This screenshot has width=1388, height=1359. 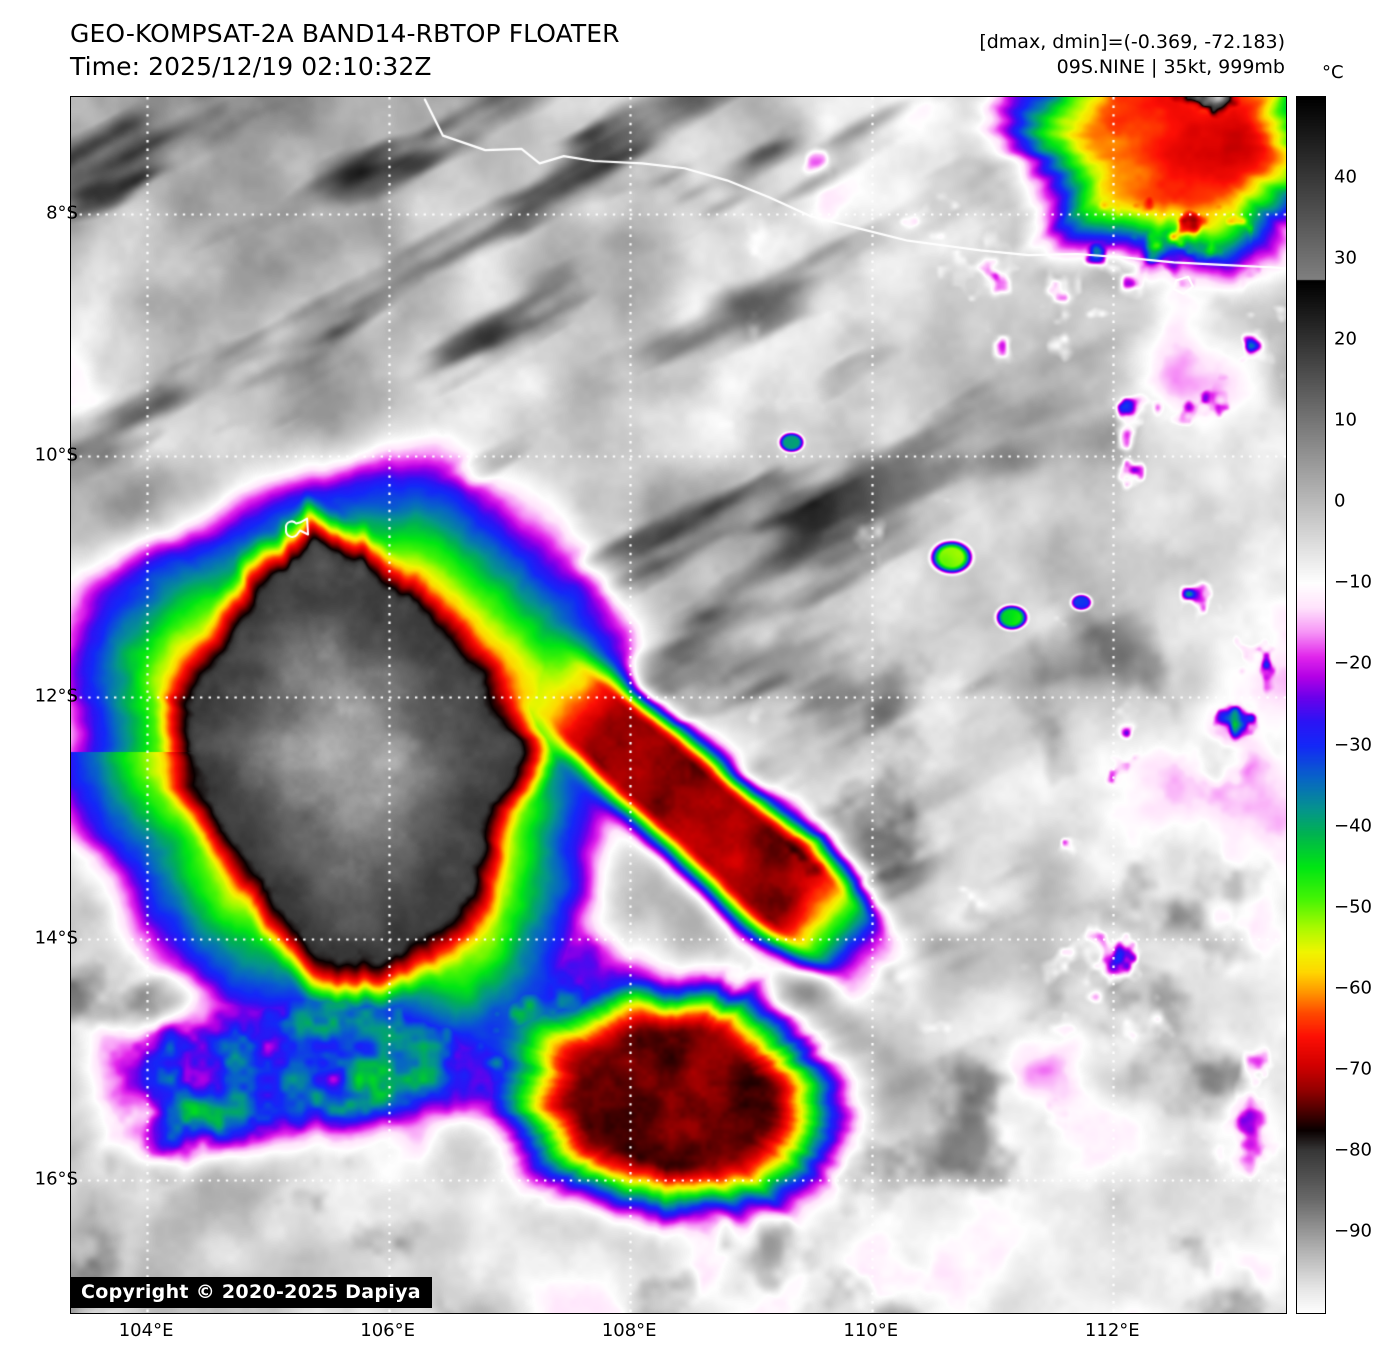 I want to click on lat-tick-3: 14°S, so click(x=56, y=938).